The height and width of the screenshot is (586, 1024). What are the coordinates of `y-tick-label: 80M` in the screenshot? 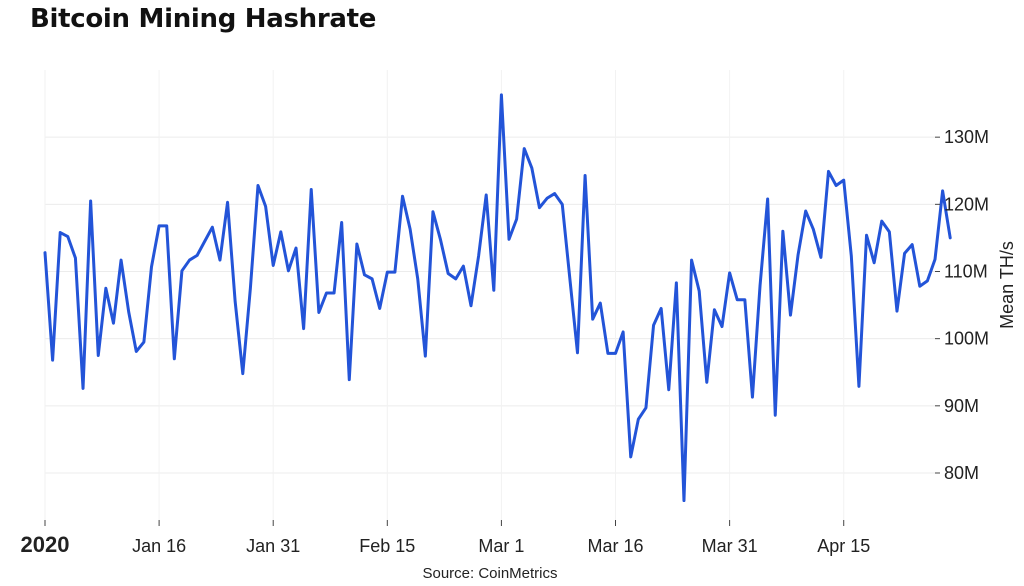 It's located at (961, 473).